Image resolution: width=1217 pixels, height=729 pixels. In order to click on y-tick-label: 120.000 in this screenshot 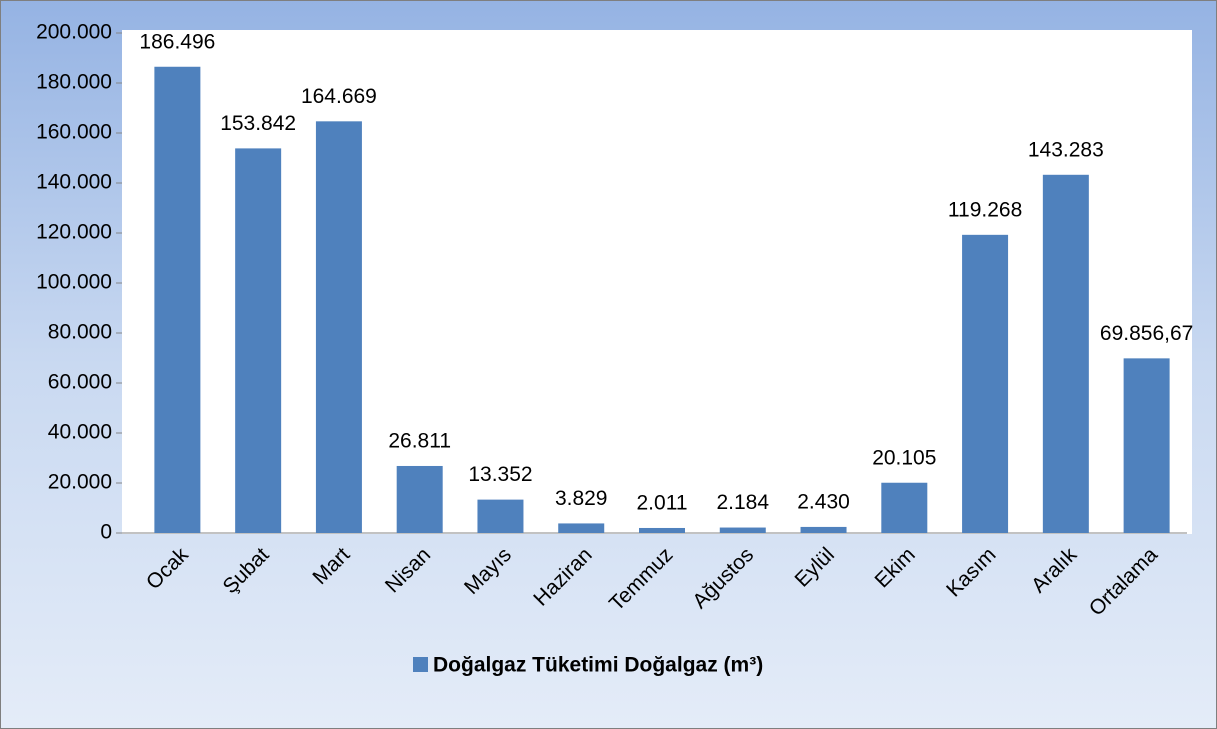, I will do `click(74, 232)`.